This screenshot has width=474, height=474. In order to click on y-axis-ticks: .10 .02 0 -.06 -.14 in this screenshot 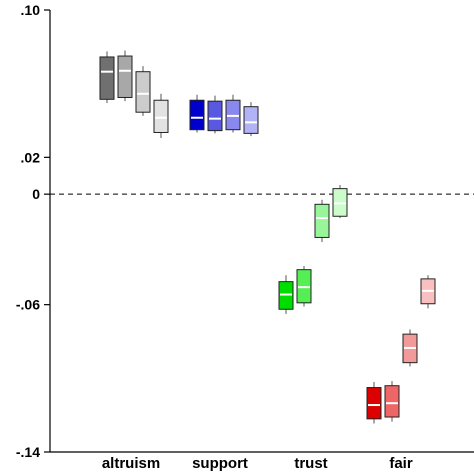, I will do `click(33, 231)`.